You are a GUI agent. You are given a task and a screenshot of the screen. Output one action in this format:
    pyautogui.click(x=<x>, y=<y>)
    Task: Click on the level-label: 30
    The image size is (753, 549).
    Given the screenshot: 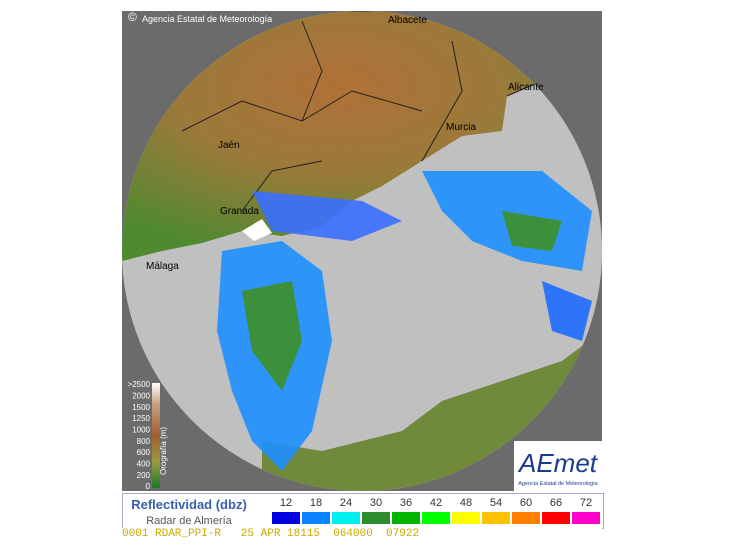 What is the action you would take?
    pyautogui.click(x=376, y=503)
    